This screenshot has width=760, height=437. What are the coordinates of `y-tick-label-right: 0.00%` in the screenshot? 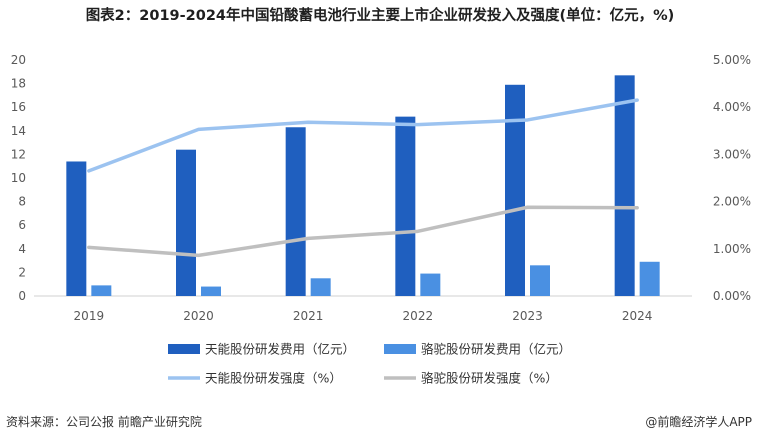 It's located at (732, 296).